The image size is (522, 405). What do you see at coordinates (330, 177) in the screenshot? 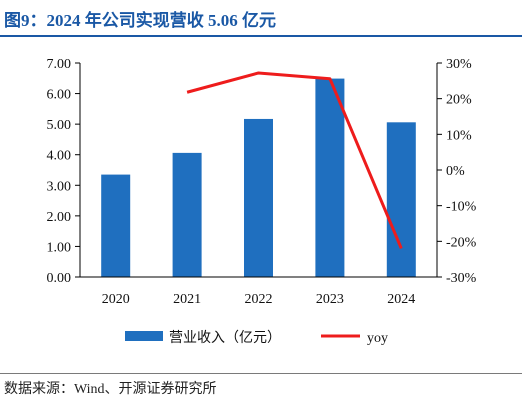
I see `bar-2023` at bounding box center [330, 177].